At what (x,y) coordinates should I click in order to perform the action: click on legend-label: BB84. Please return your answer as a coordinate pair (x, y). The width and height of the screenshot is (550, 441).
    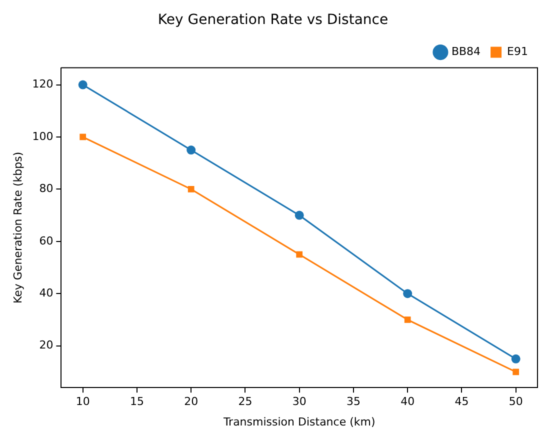
    Looking at the image, I should click on (466, 51).